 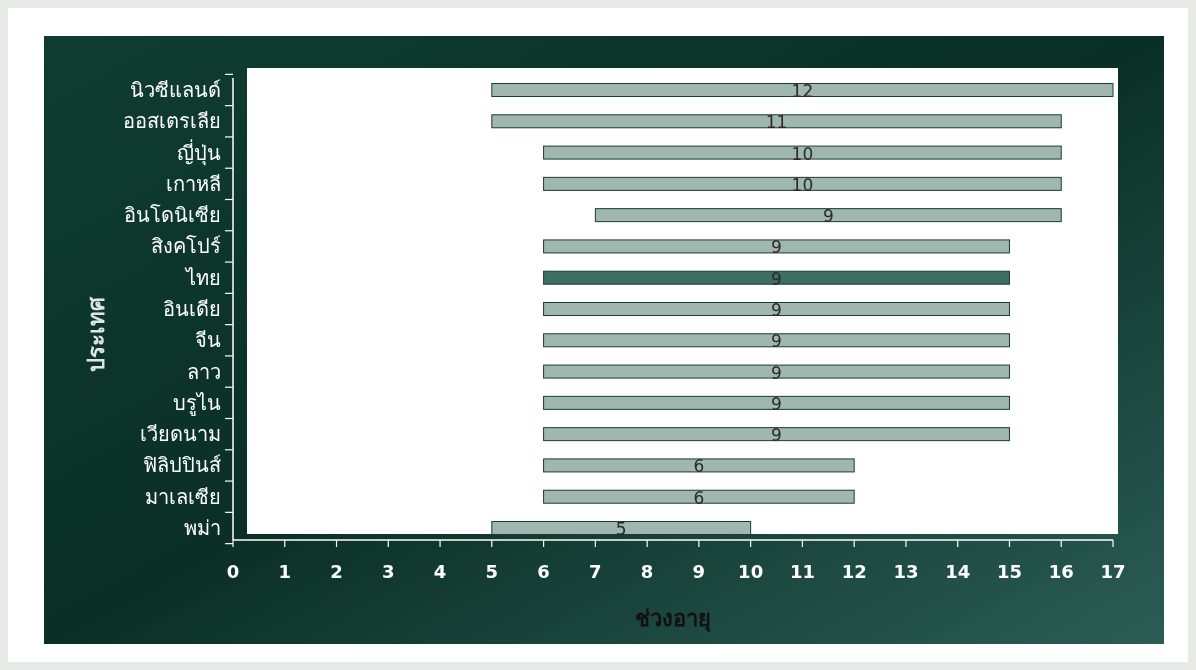 What do you see at coordinates (204, 371) in the screenshot?
I see `y-tick-label: ลาว` at bounding box center [204, 371].